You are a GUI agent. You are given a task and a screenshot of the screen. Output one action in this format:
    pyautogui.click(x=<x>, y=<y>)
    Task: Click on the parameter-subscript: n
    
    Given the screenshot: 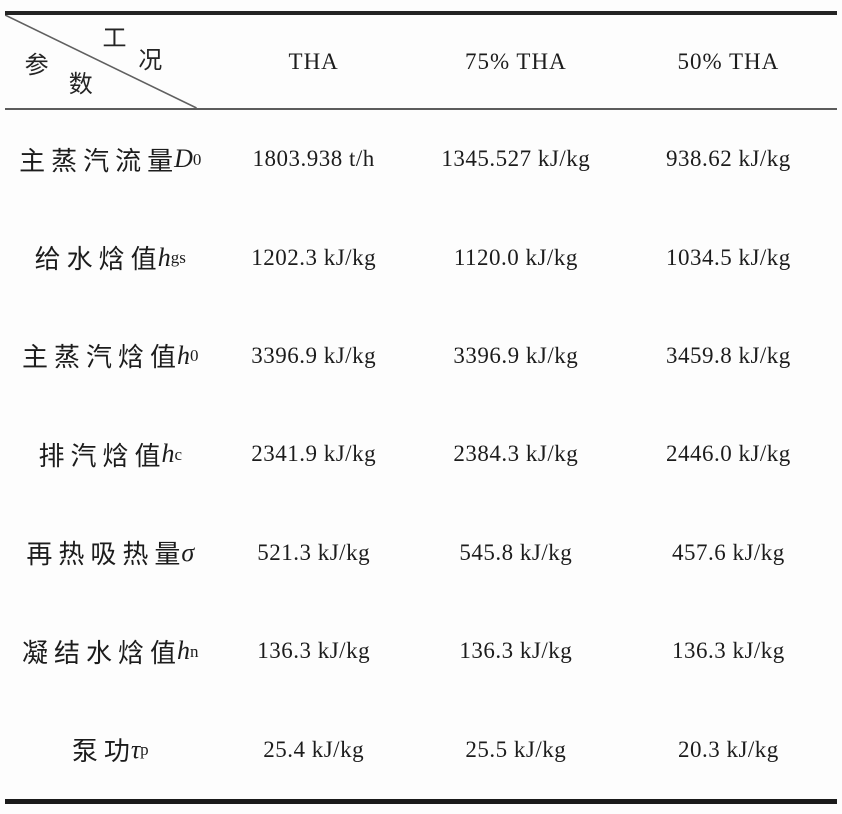 What is the action you would take?
    pyautogui.click(x=194, y=651)
    